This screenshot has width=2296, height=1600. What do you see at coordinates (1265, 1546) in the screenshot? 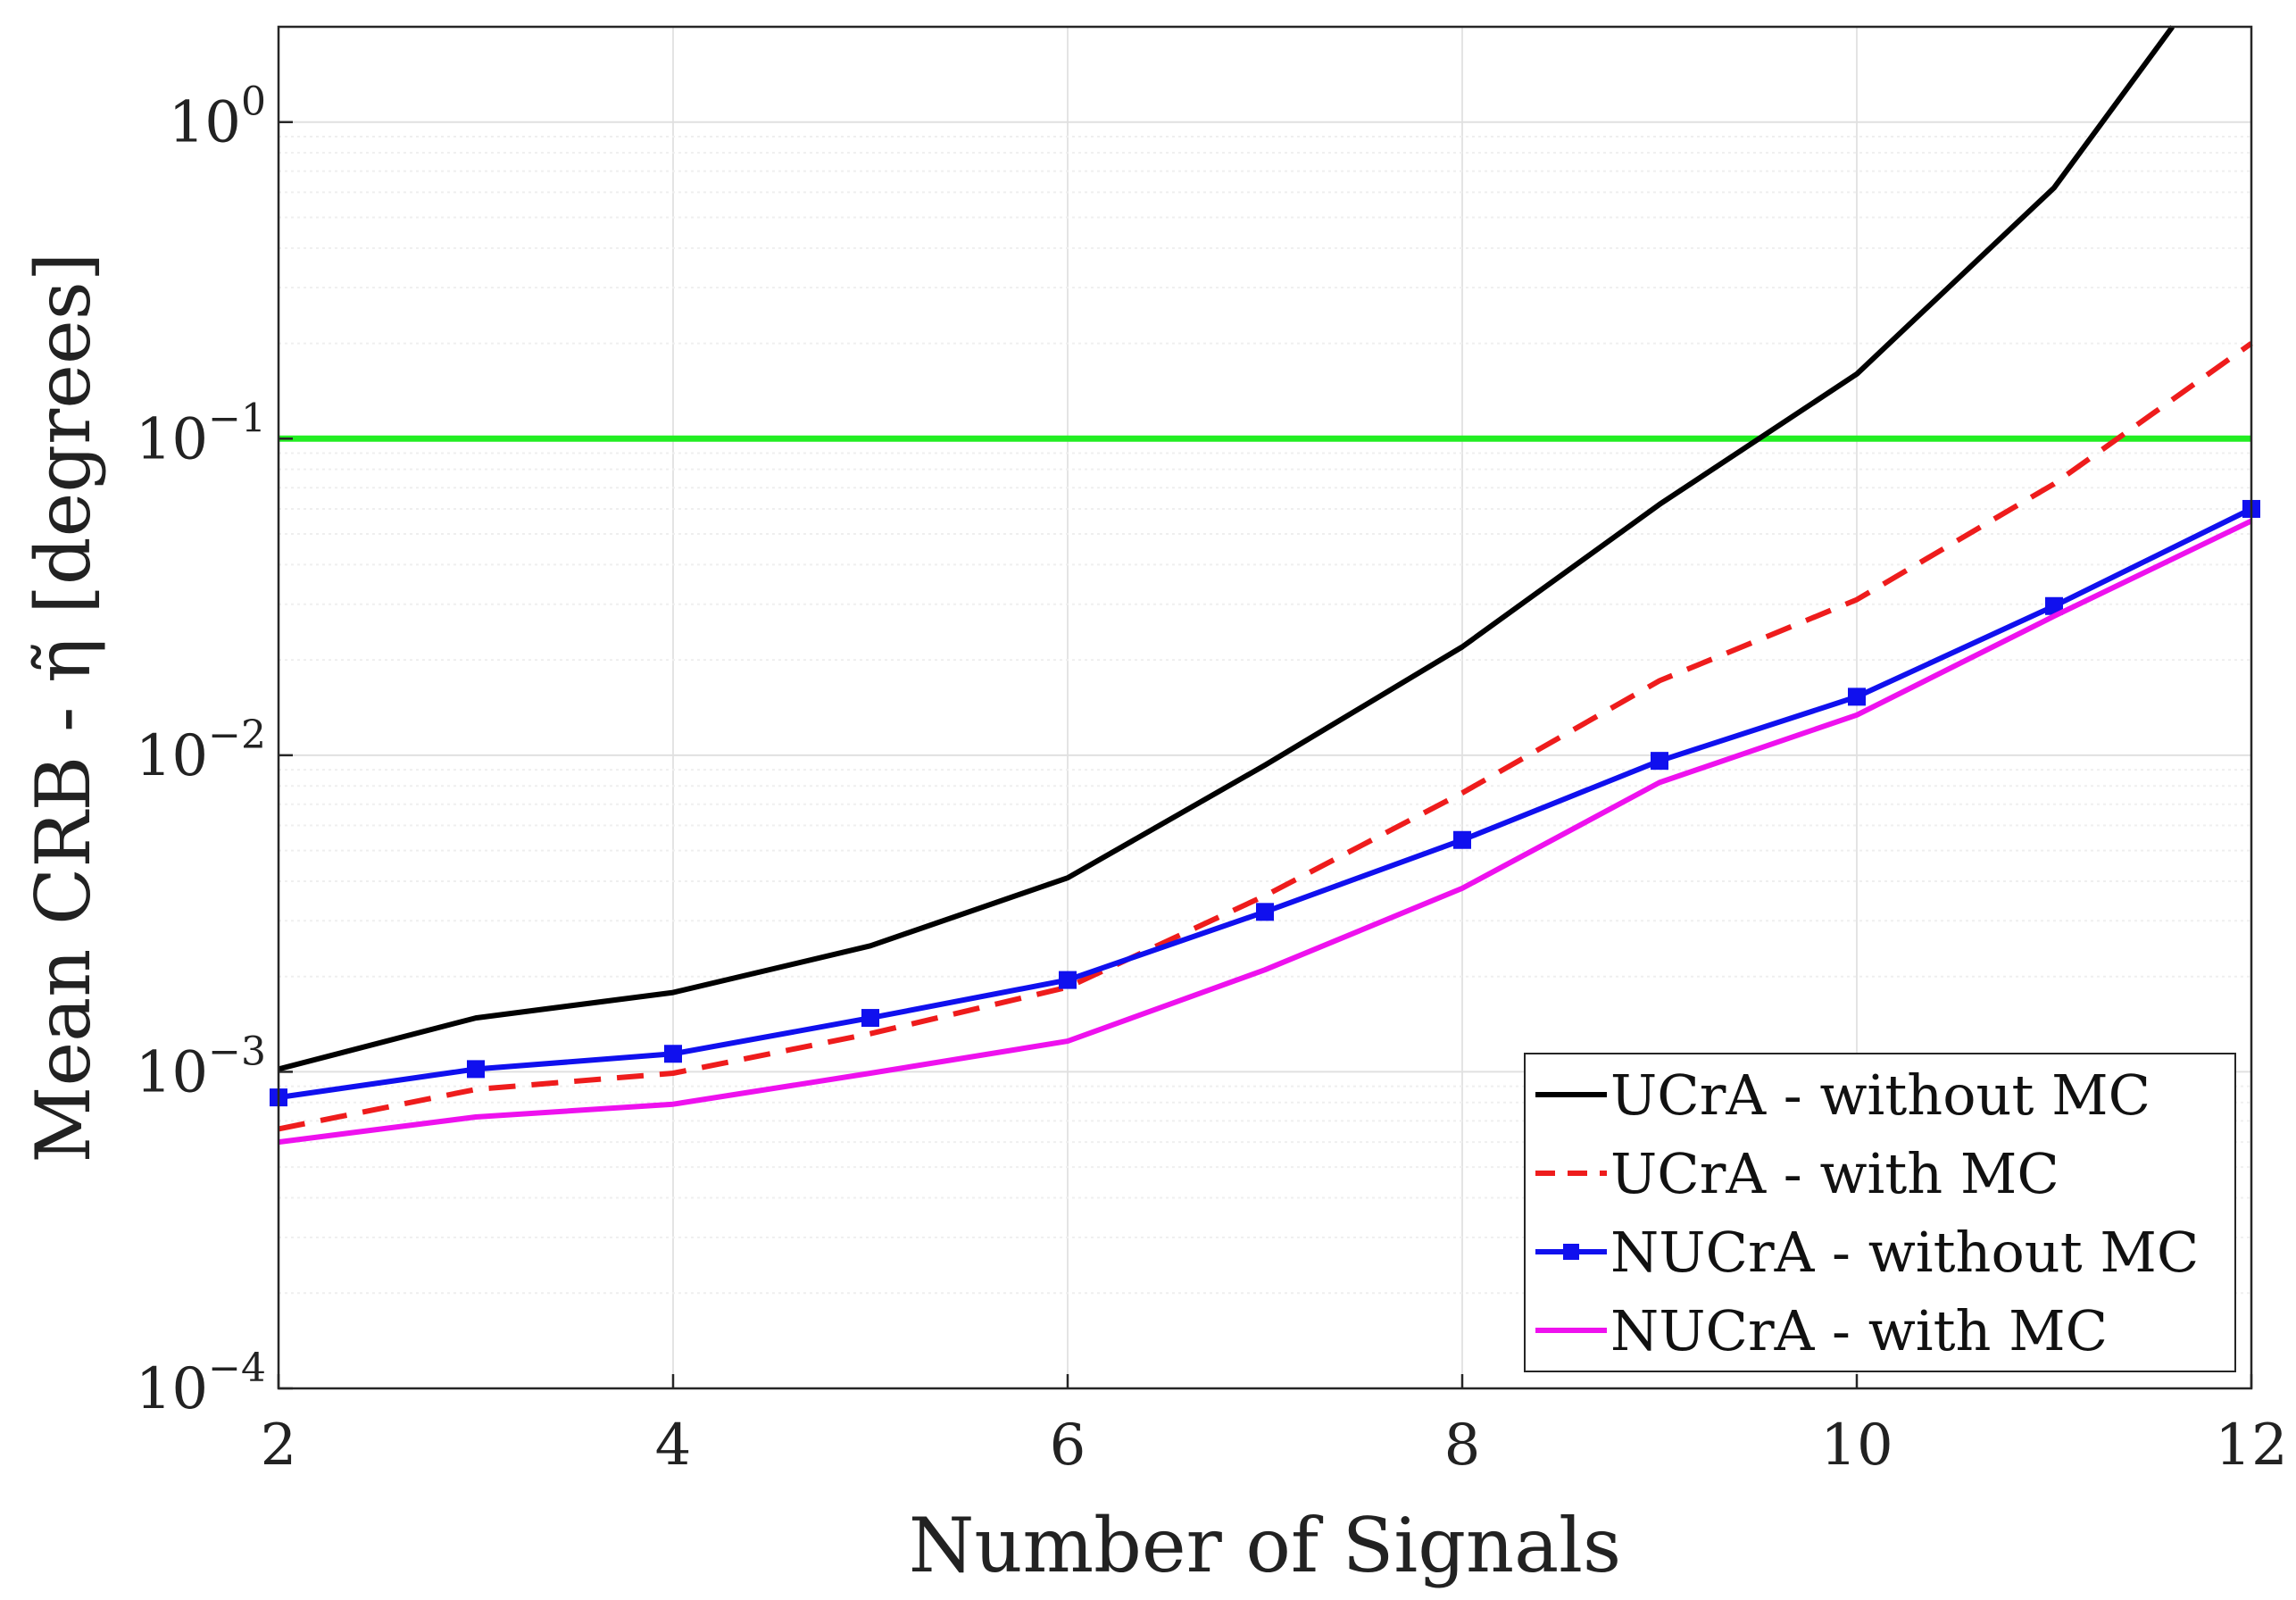
I see `x-axis-title: Number of Signals` at bounding box center [1265, 1546].